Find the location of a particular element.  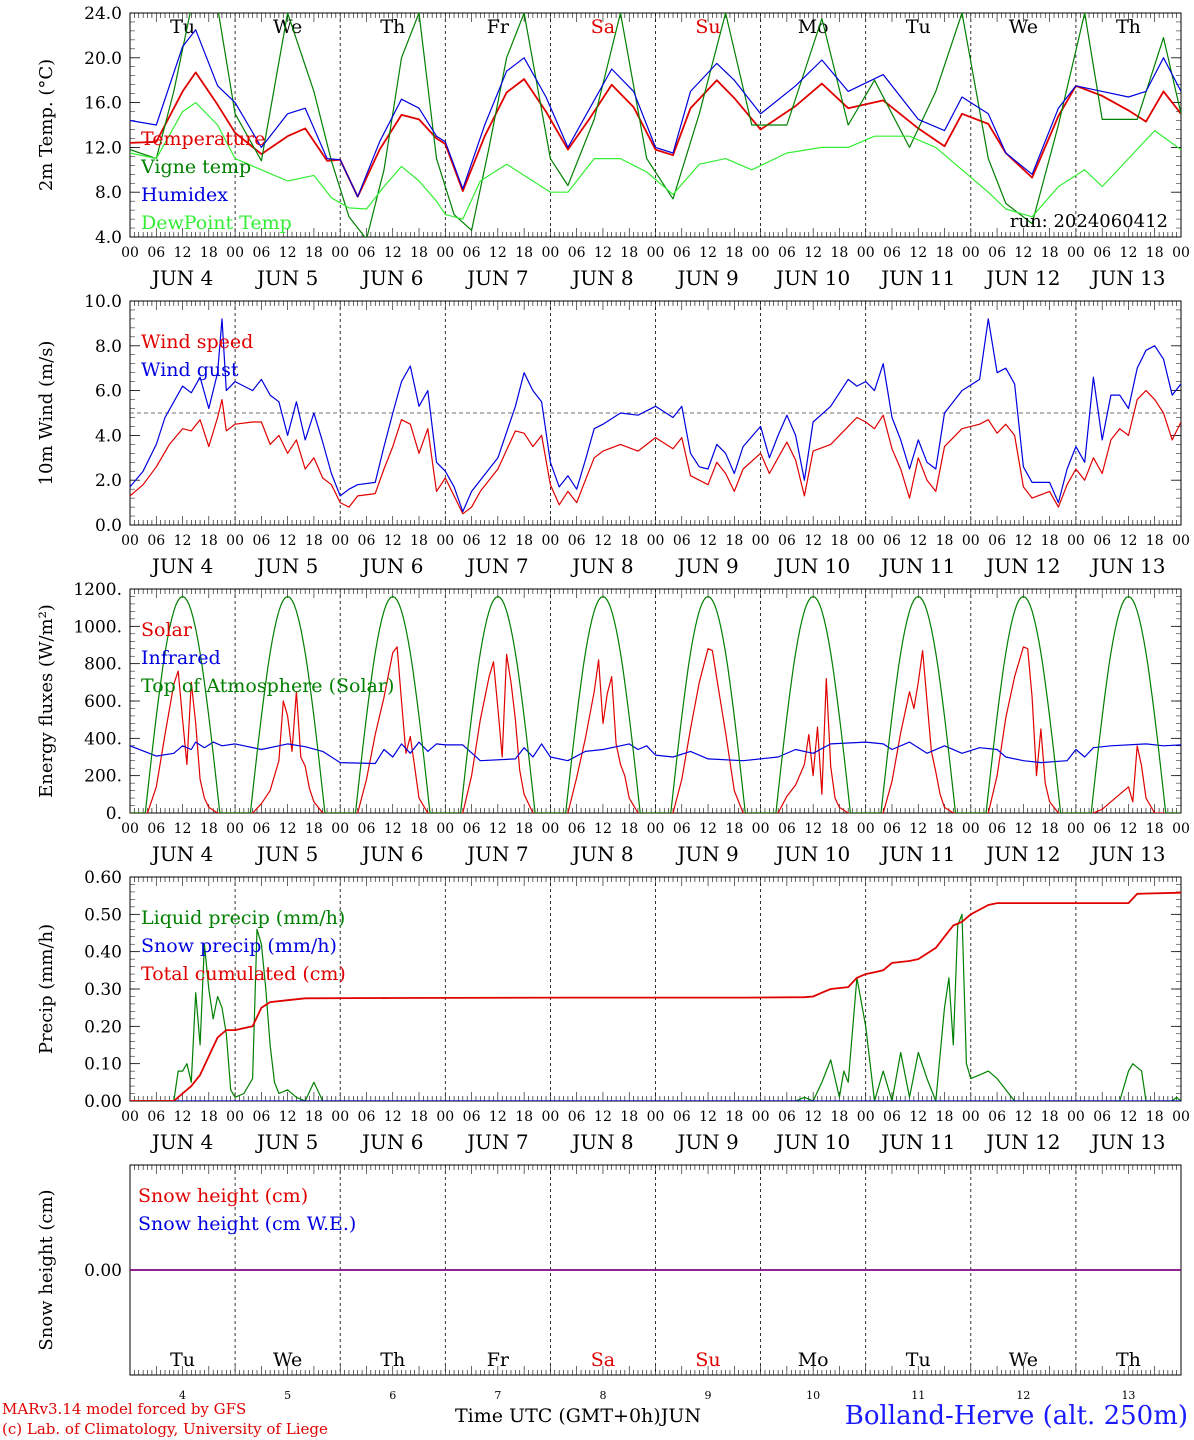

y-tick-label: 1200. is located at coordinates (97, 590).